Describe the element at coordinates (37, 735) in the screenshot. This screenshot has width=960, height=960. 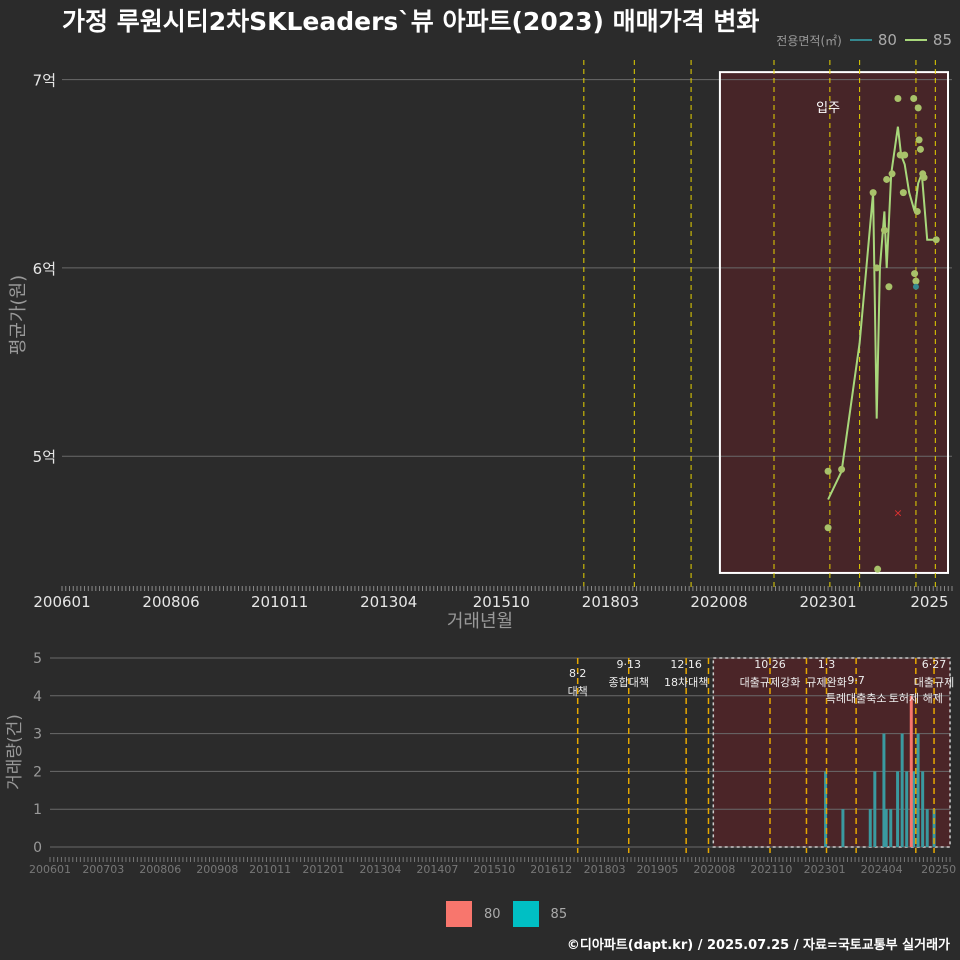
I see `volume-y-tick-label-3: 3` at that location.